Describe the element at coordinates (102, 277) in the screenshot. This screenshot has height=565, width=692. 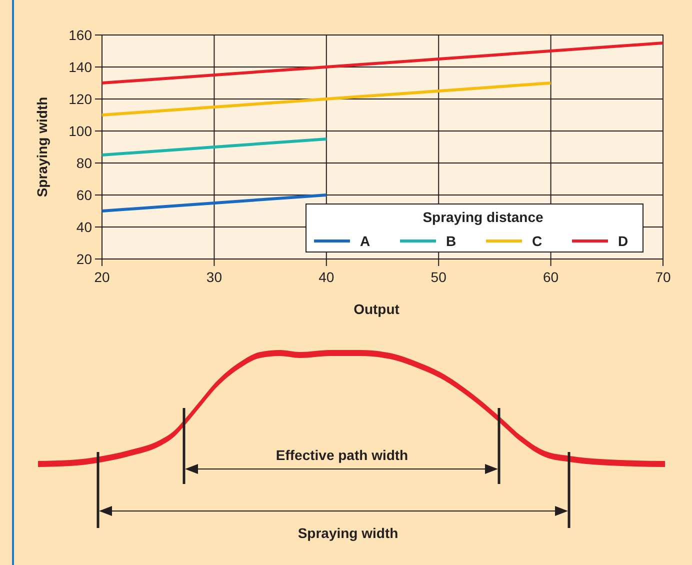
I see `x-tick-label: 20` at that location.